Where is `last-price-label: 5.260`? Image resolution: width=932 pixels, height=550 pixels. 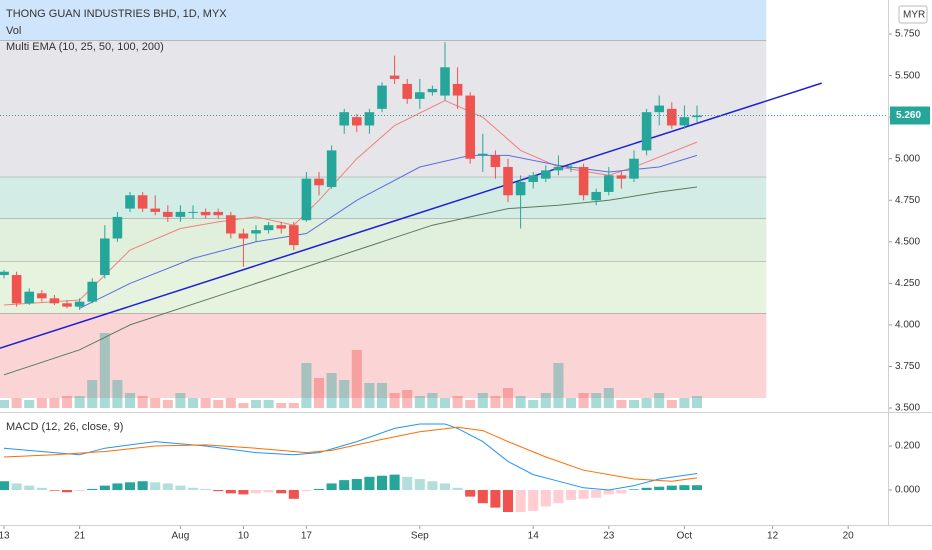
last-price-label: 5.260 is located at coordinates (908, 115).